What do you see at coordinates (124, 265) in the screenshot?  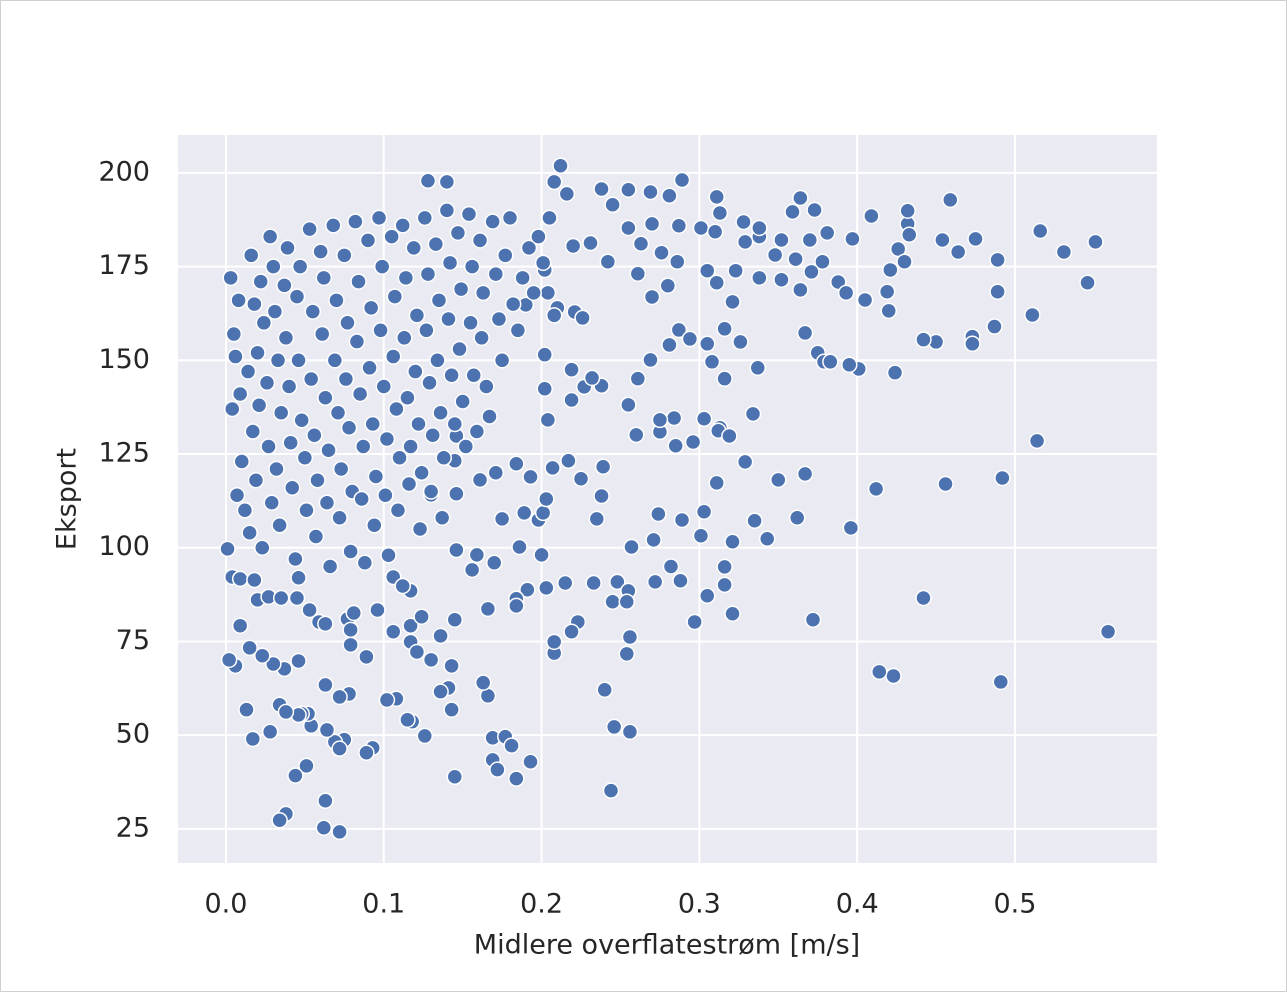 I see `y-tick-label: 175` at bounding box center [124, 265].